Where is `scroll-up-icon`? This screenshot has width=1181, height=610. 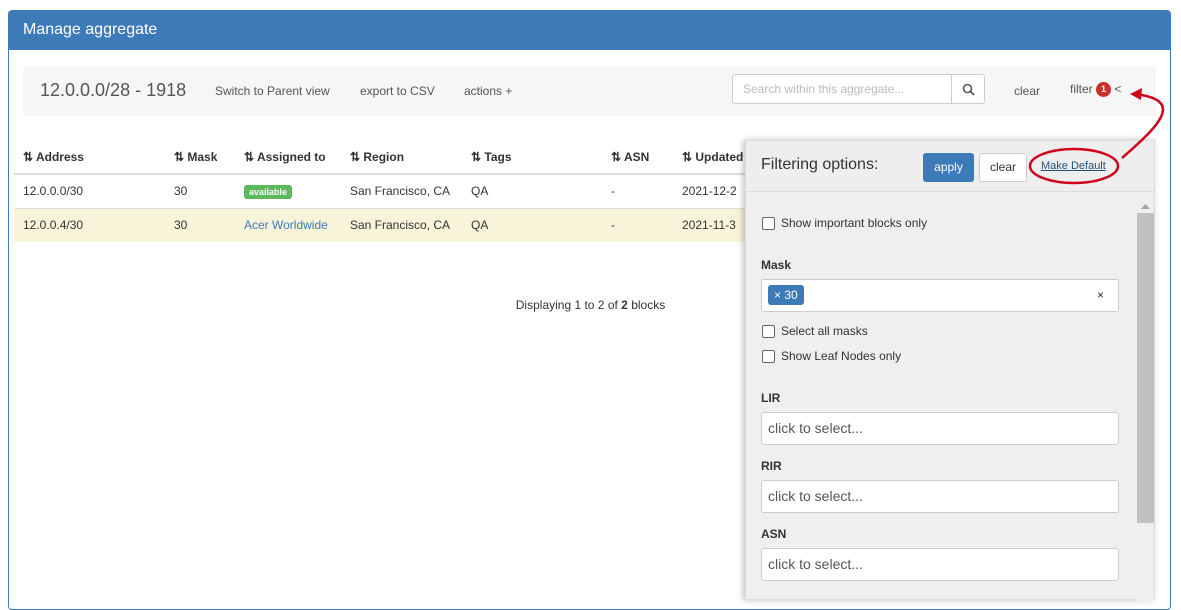 scroll-up-icon is located at coordinates (1145, 206).